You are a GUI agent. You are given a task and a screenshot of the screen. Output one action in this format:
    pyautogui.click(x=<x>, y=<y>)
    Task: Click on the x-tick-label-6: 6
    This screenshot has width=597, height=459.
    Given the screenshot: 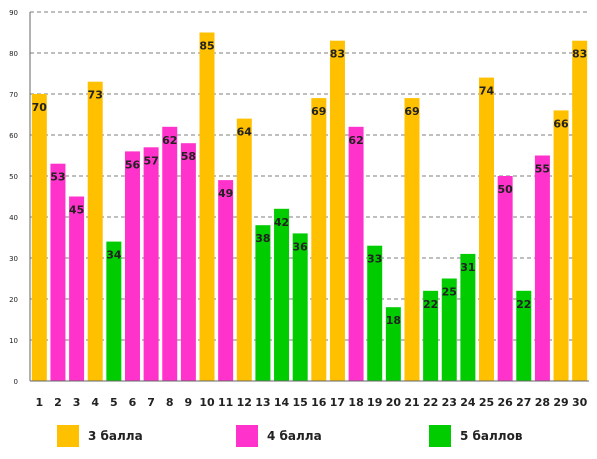 What is the action you would take?
    pyautogui.click(x=133, y=402)
    